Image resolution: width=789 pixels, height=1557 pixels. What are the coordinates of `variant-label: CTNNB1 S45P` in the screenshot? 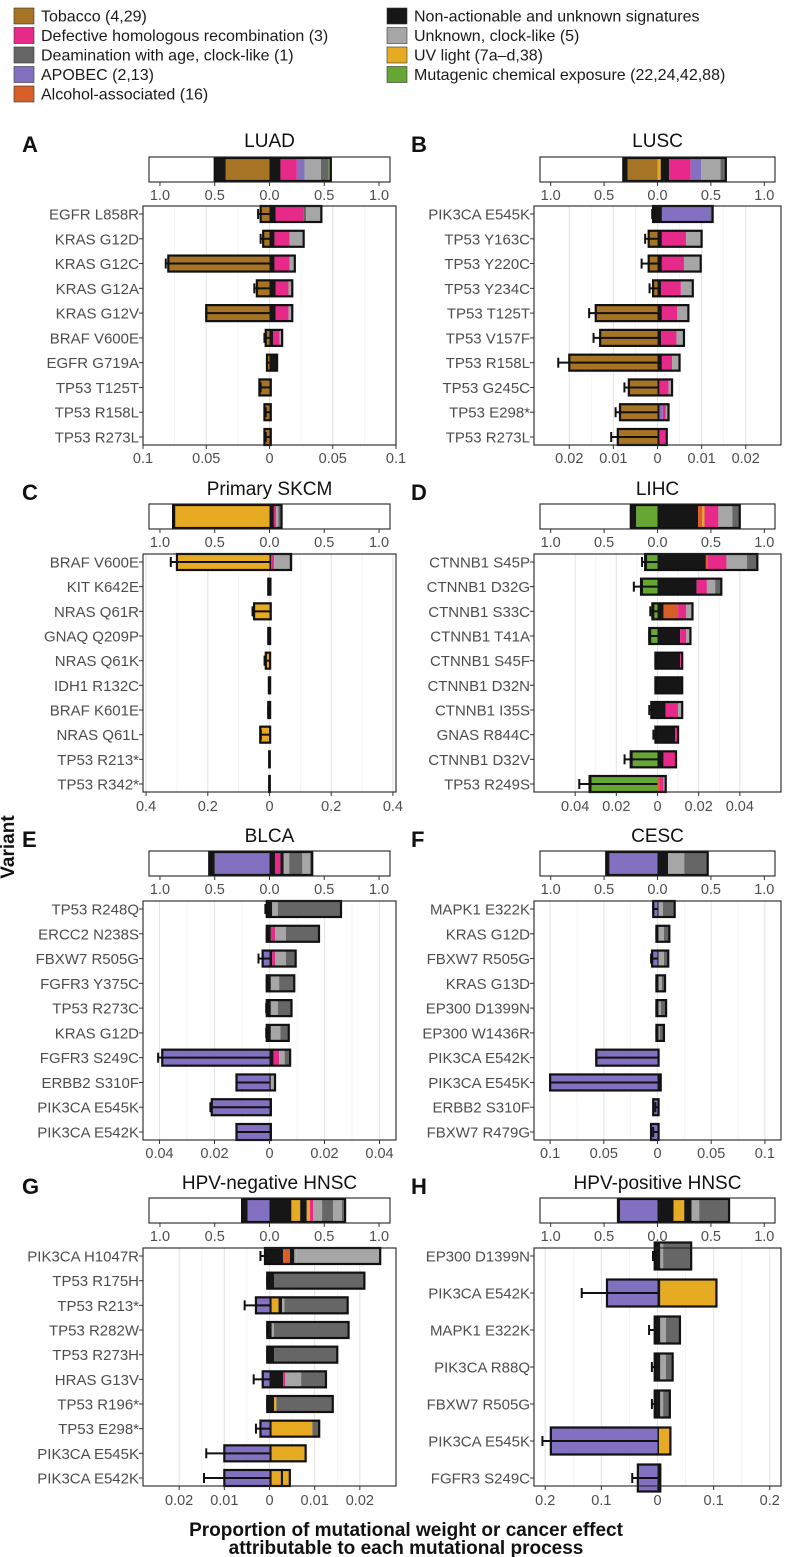 It's located at (479, 563).